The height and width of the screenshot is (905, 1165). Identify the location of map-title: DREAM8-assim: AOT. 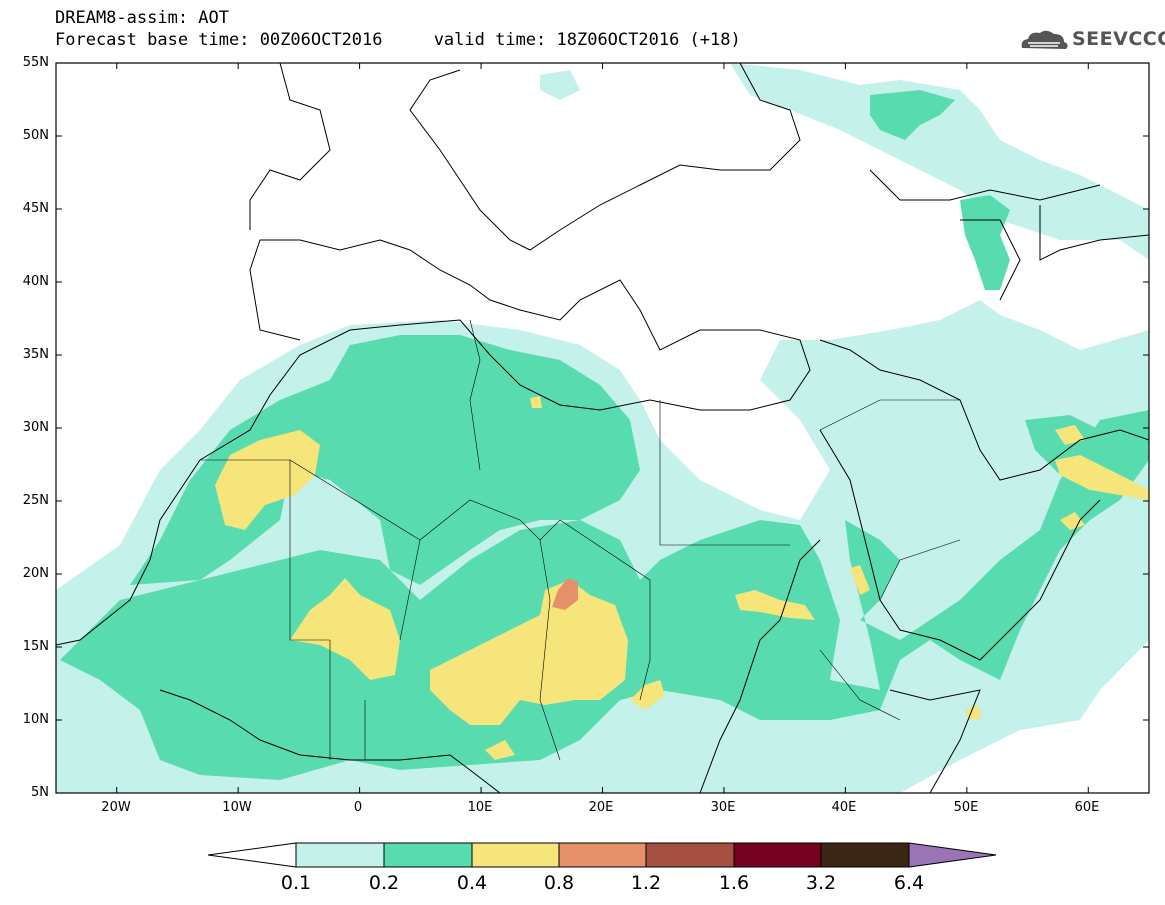
(142, 18).